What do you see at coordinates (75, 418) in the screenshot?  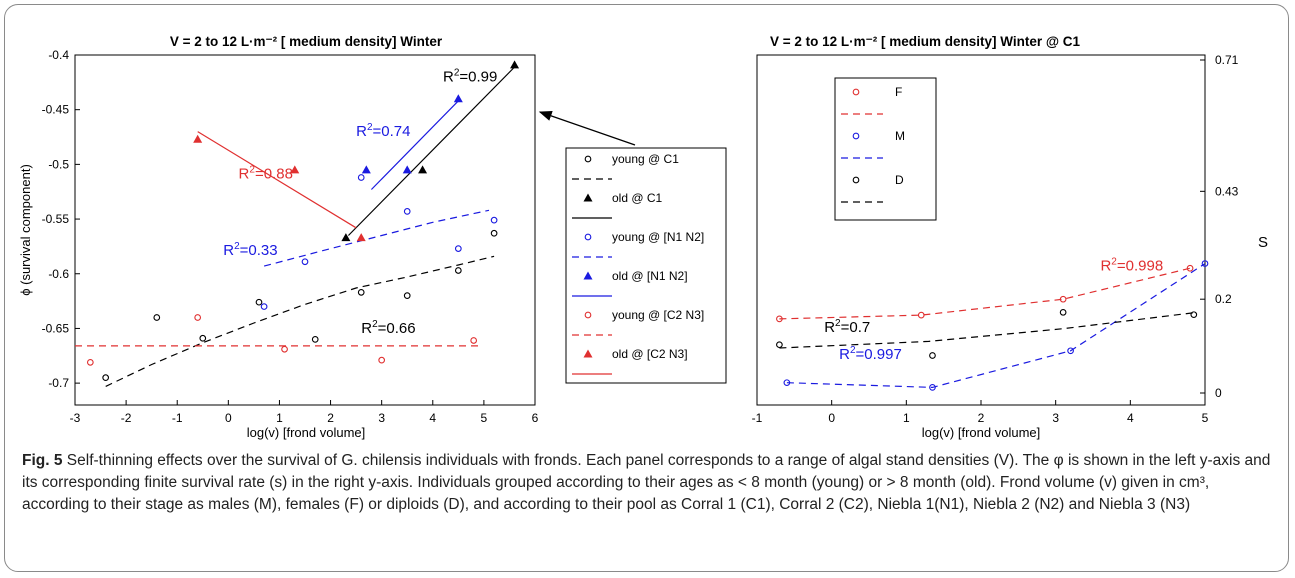 I see `left-x-tick-label: -3` at bounding box center [75, 418].